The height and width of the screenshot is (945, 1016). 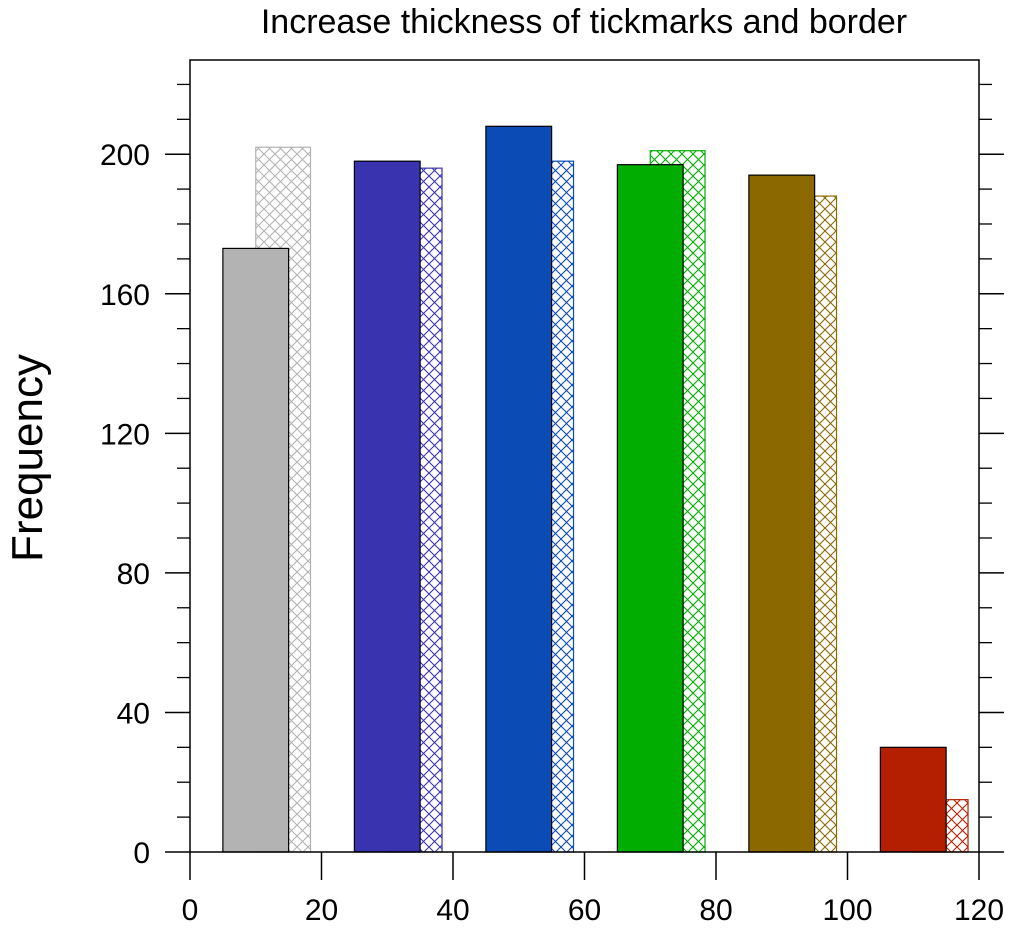 I want to click on y-tick-label: 0, so click(x=141, y=853).